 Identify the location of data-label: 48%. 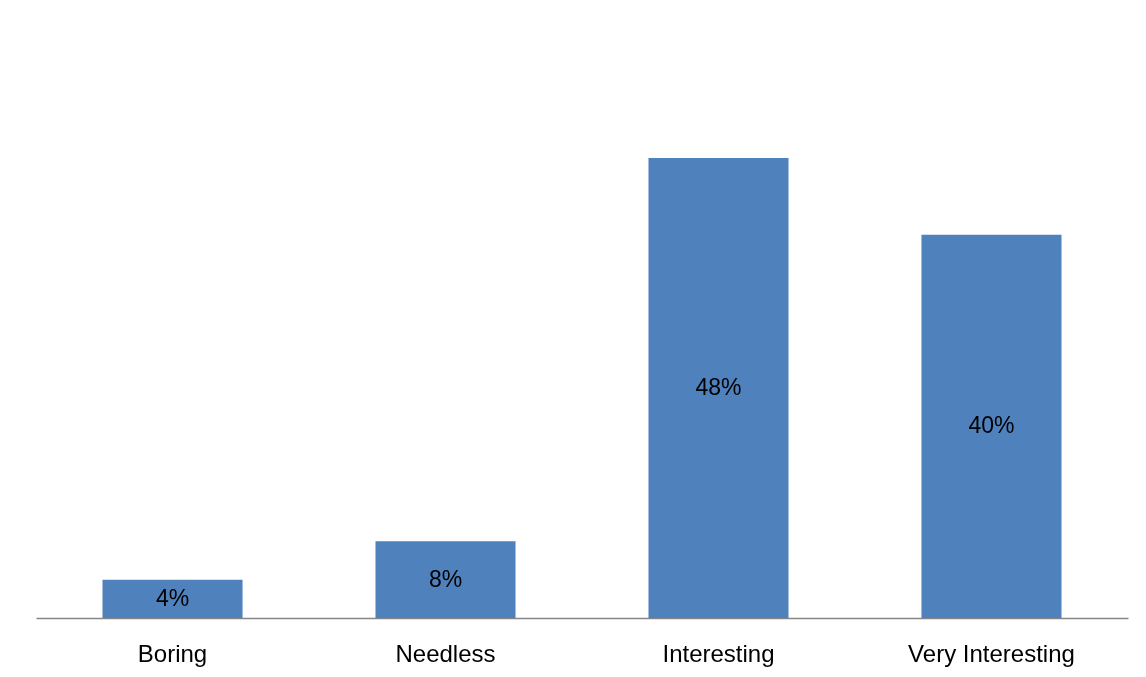
(718, 387).